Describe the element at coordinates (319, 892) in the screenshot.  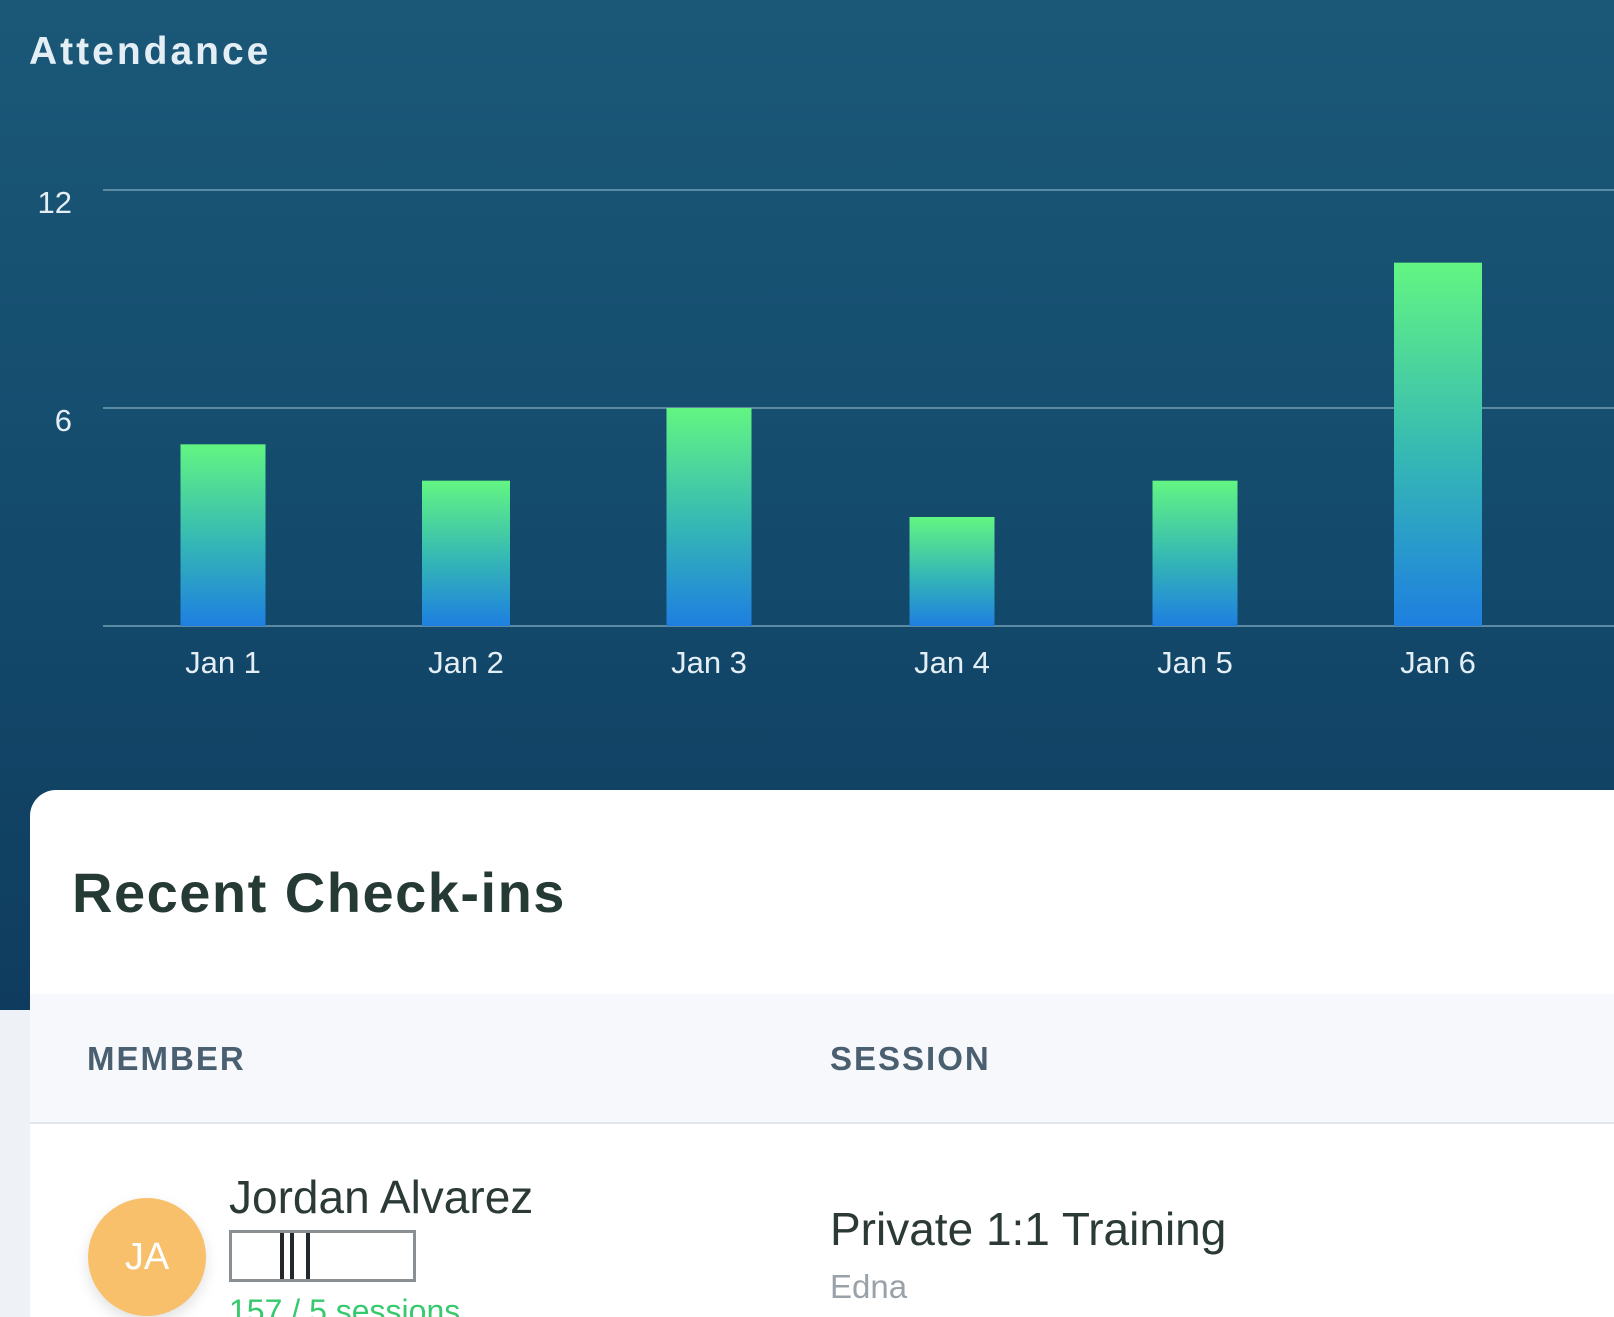
I see `recent-checkins-title: Recent Check-ins` at that location.